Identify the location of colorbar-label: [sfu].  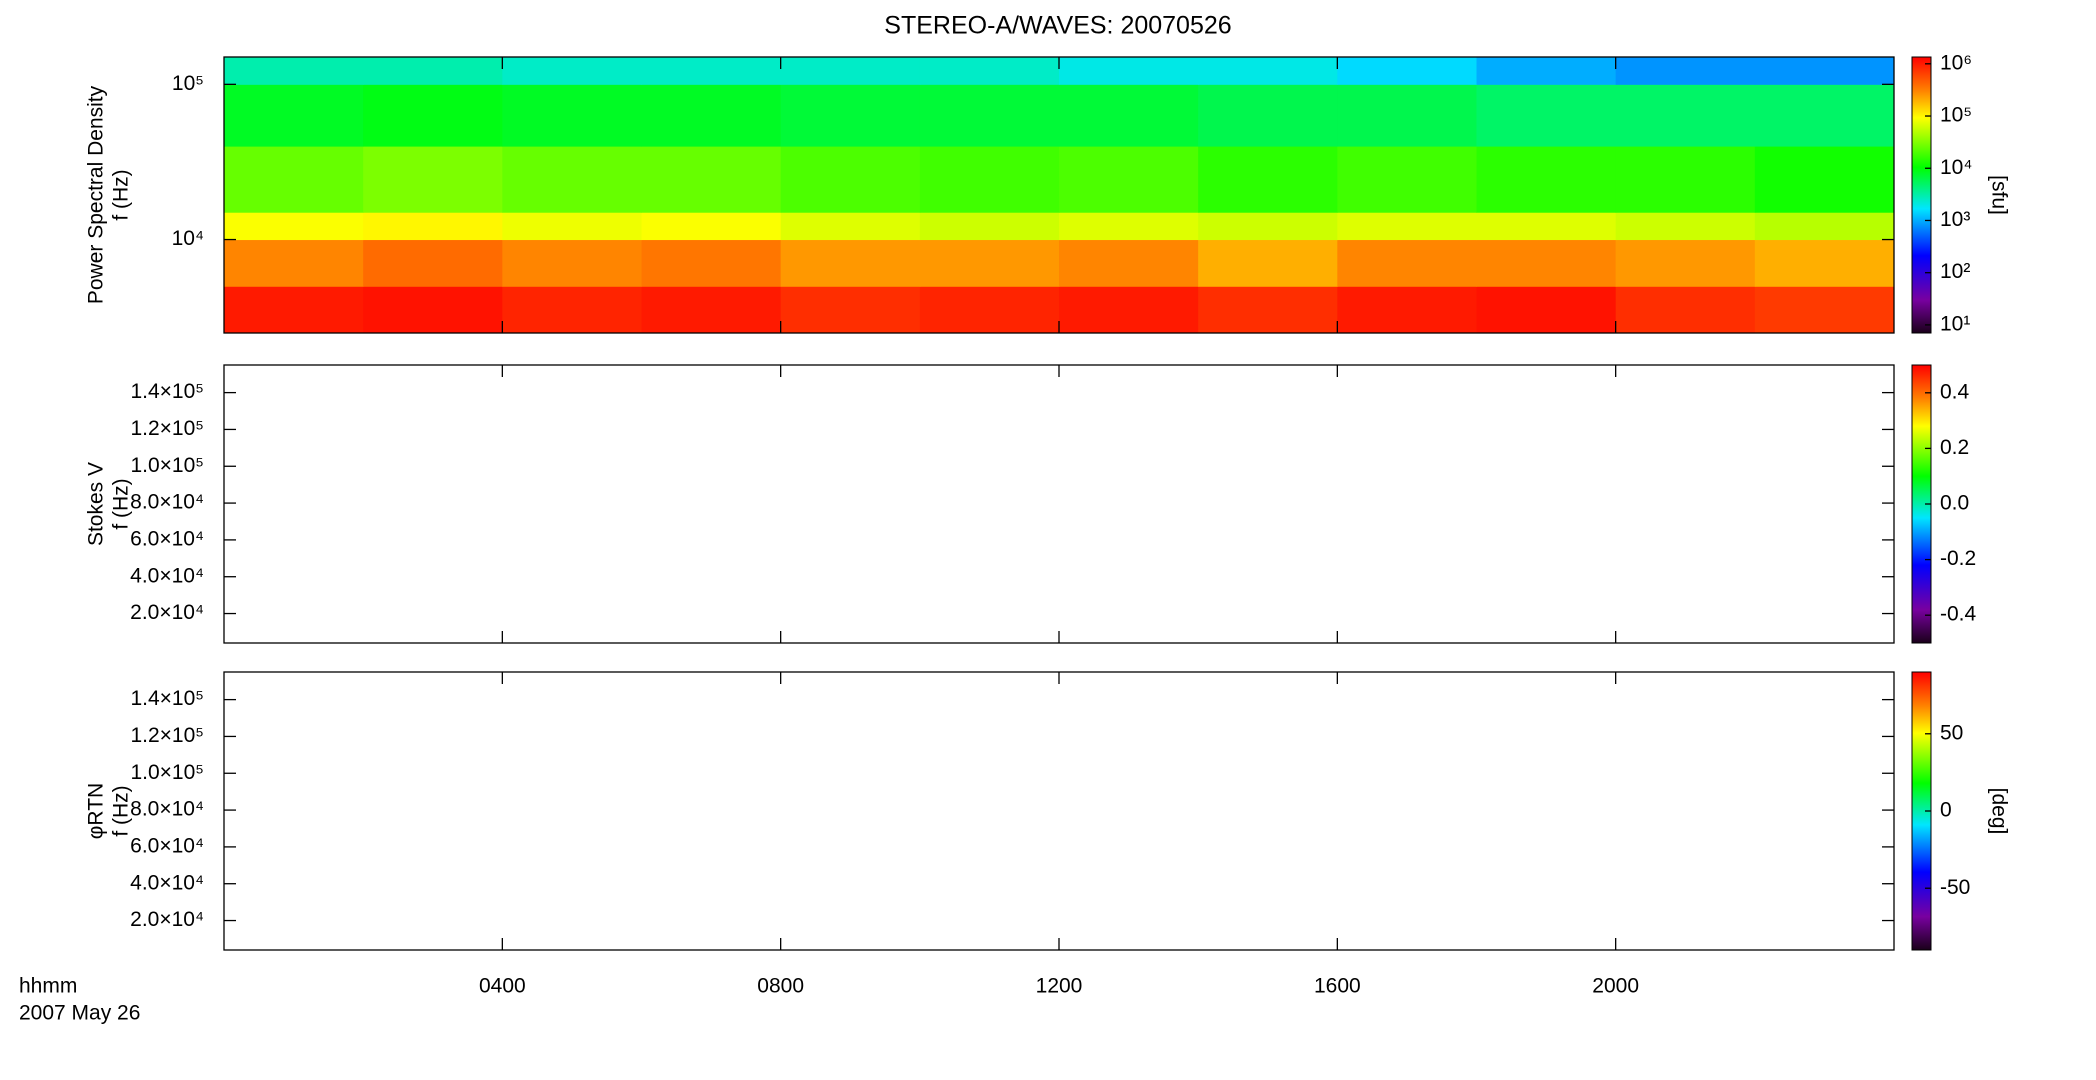
(1998, 195).